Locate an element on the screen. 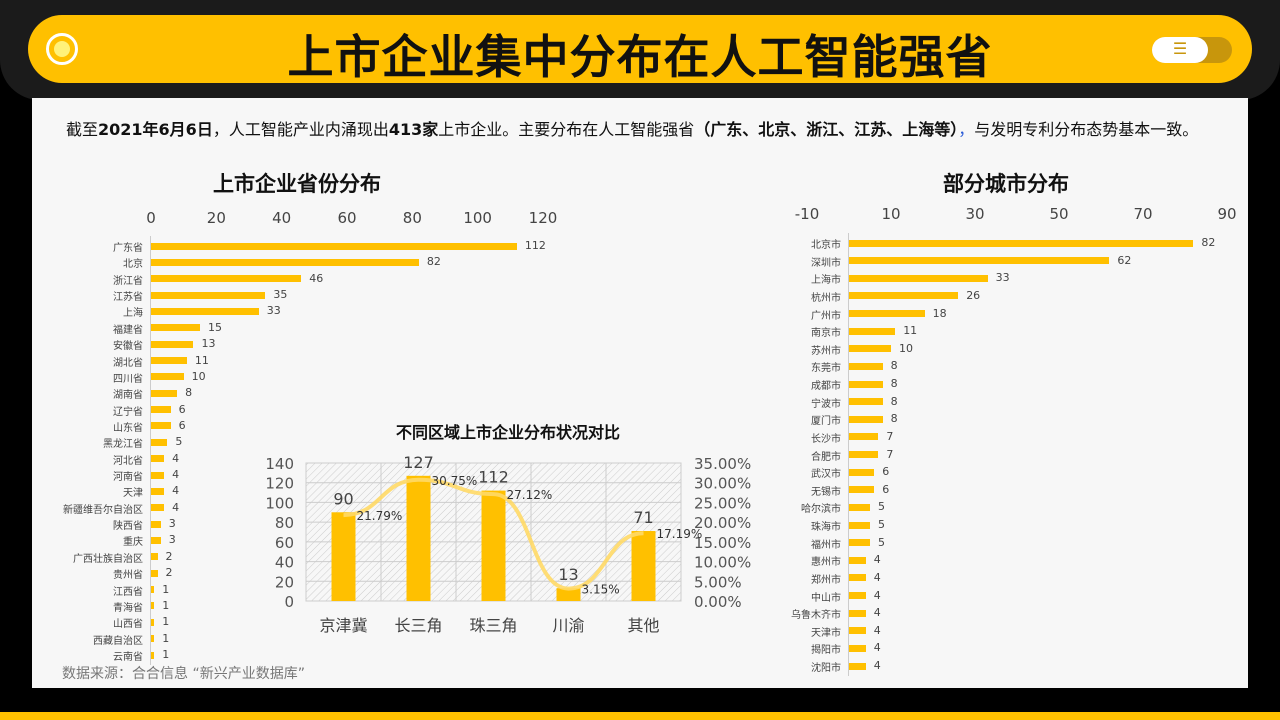 This screenshot has width=1280, height=720. category-label: 云南省 is located at coordinates (128, 657).